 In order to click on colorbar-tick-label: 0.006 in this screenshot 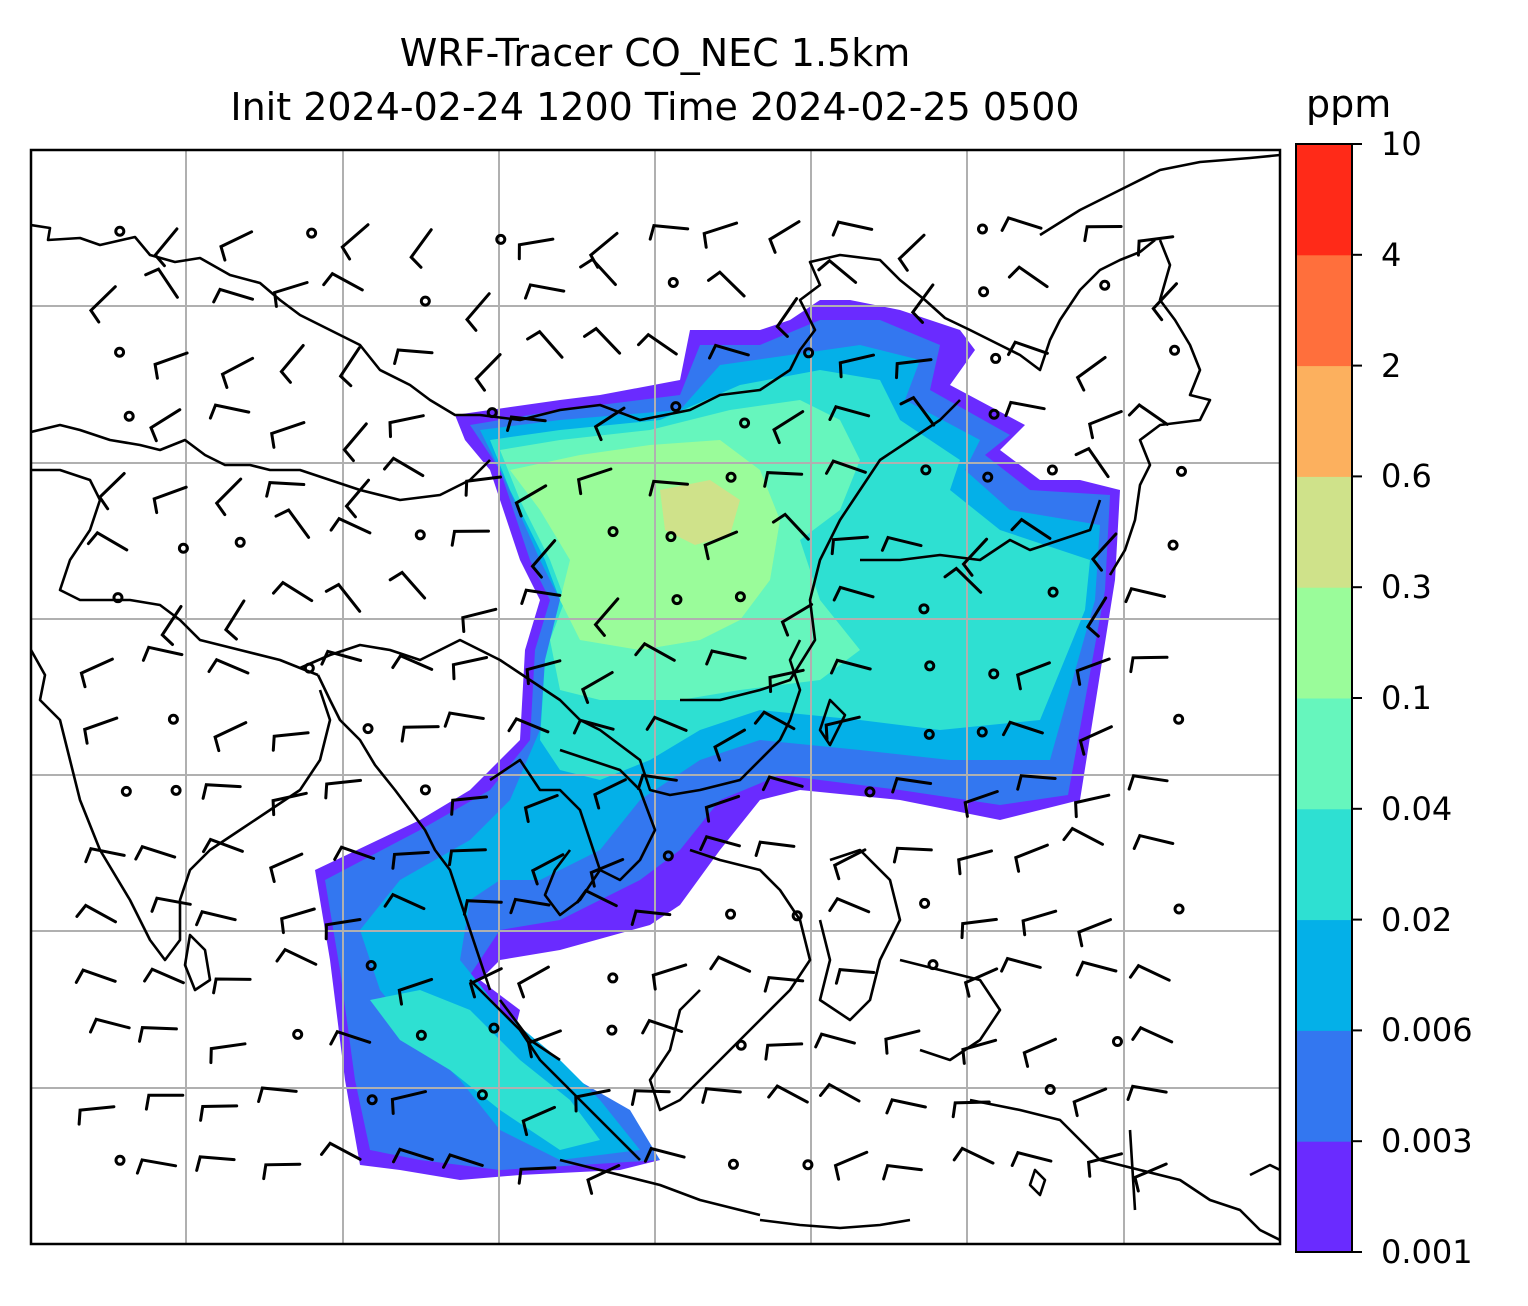, I will do `click(1427, 1030)`.